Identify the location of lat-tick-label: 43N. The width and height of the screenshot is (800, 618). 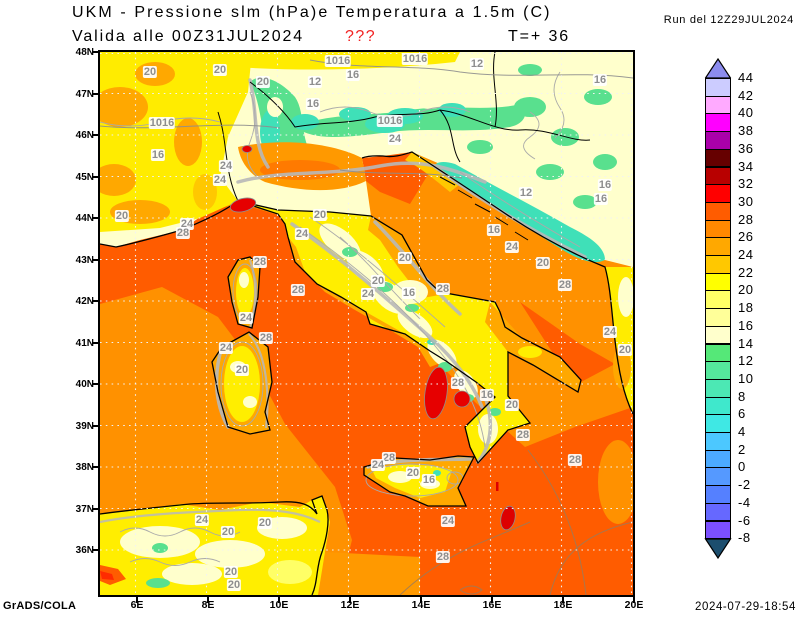
(84, 260).